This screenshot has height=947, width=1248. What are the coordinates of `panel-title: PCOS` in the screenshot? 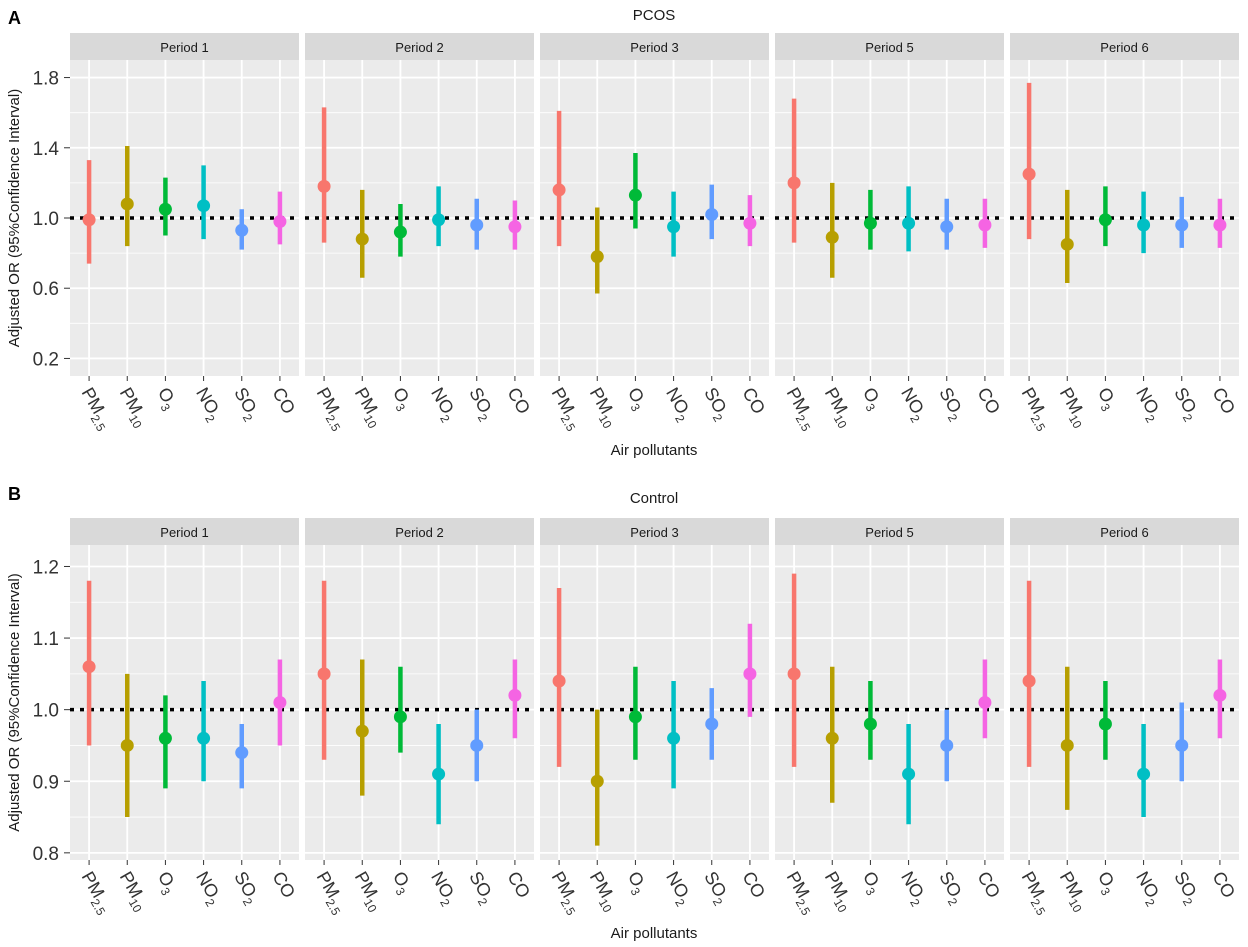 It's located at (654, 15).